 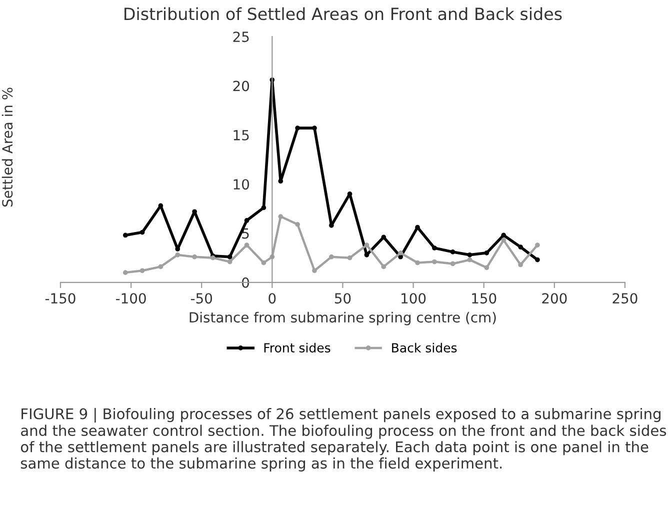 I want to click on y-tick-label: 20, so click(x=241, y=86).